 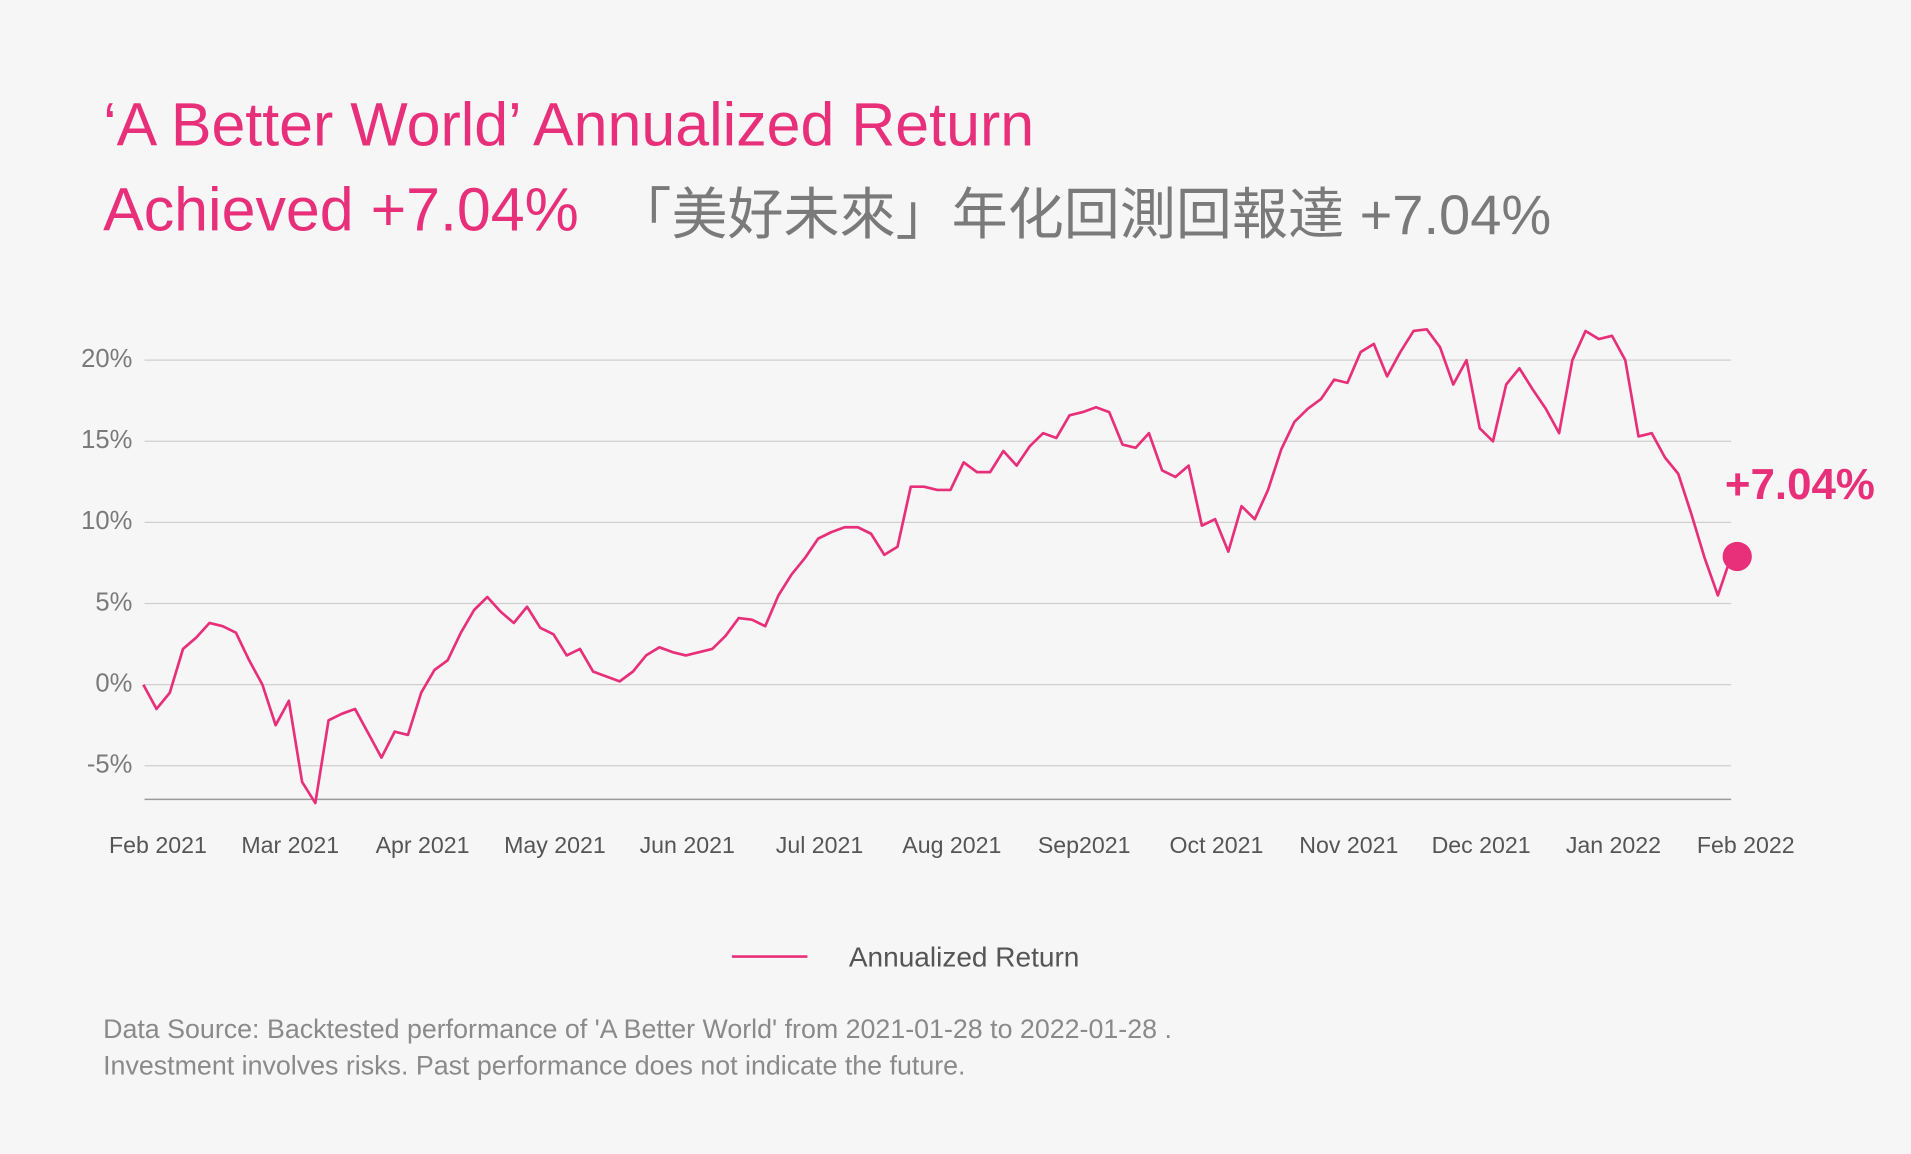 I want to click on end-point, so click(x=1737, y=556).